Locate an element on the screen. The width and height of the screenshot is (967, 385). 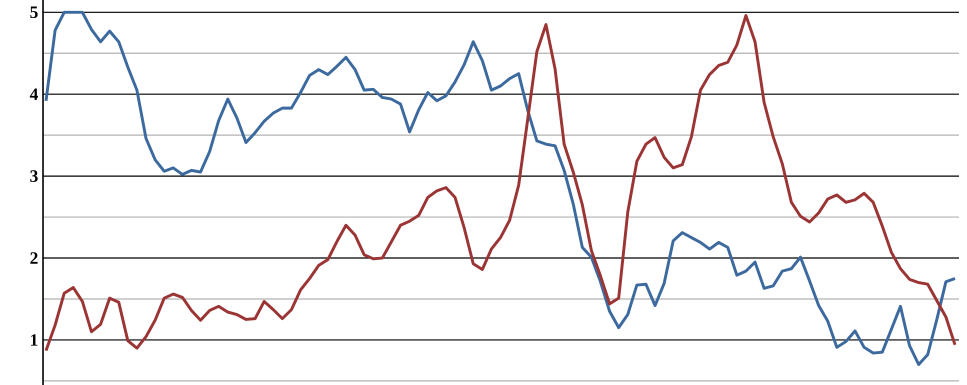
y-tick-label: 1 is located at coordinates (34, 340).